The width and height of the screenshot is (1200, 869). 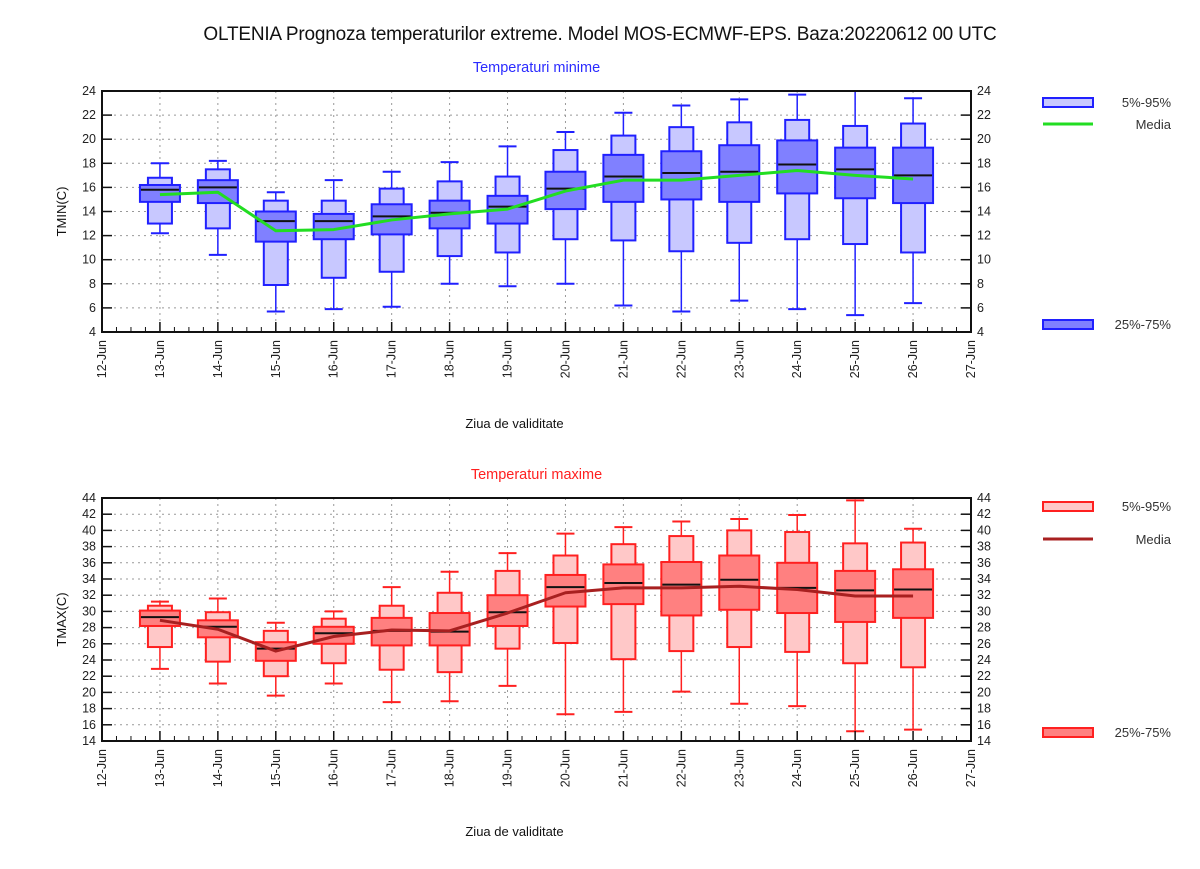 What do you see at coordinates (61, 619) in the screenshot?
I see `y-axis-title: TMAX(C)` at bounding box center [61, 619].